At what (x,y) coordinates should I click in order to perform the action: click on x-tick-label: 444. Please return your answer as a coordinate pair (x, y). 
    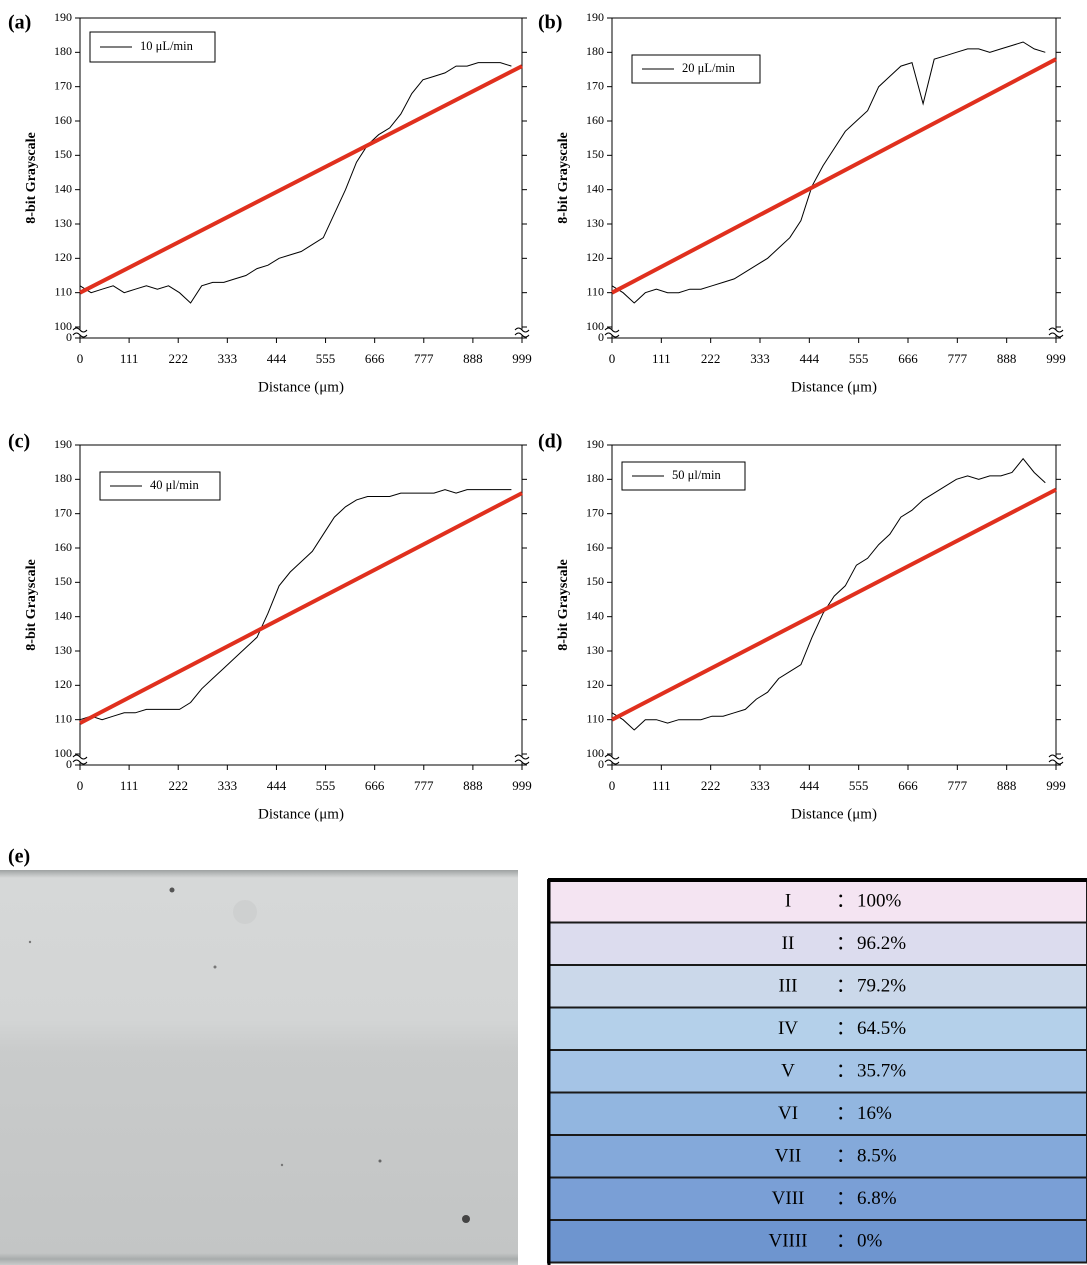
    Looking at the image, I should click on (277, 358).